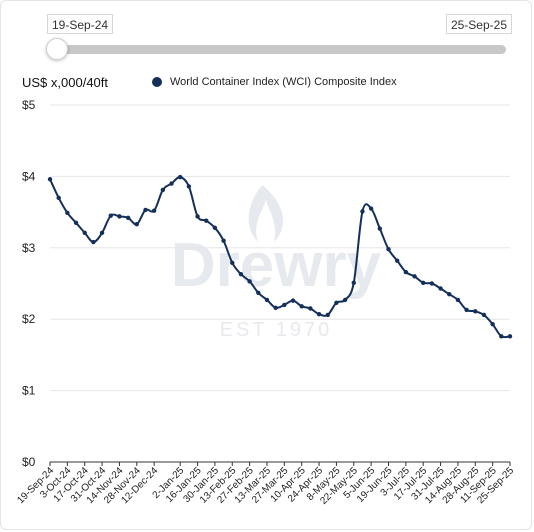 The image size is (534, 532). Describe the element at coordinates (29, 105) in the screenshot. I see `y-tick-label: $5` at that location.